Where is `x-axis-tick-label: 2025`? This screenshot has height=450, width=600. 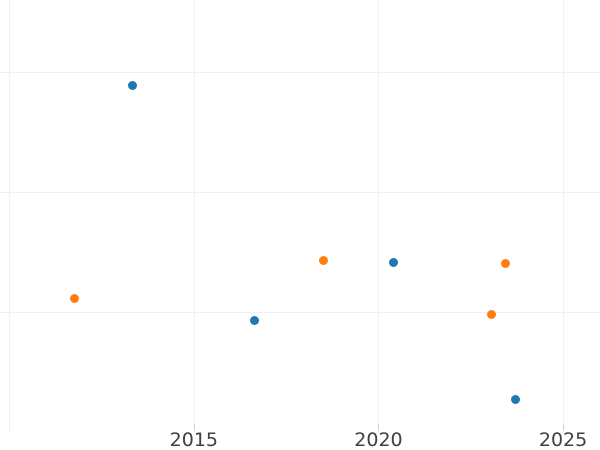 x-axis-tick-label: 2025 is located at coordinates (563, 439).